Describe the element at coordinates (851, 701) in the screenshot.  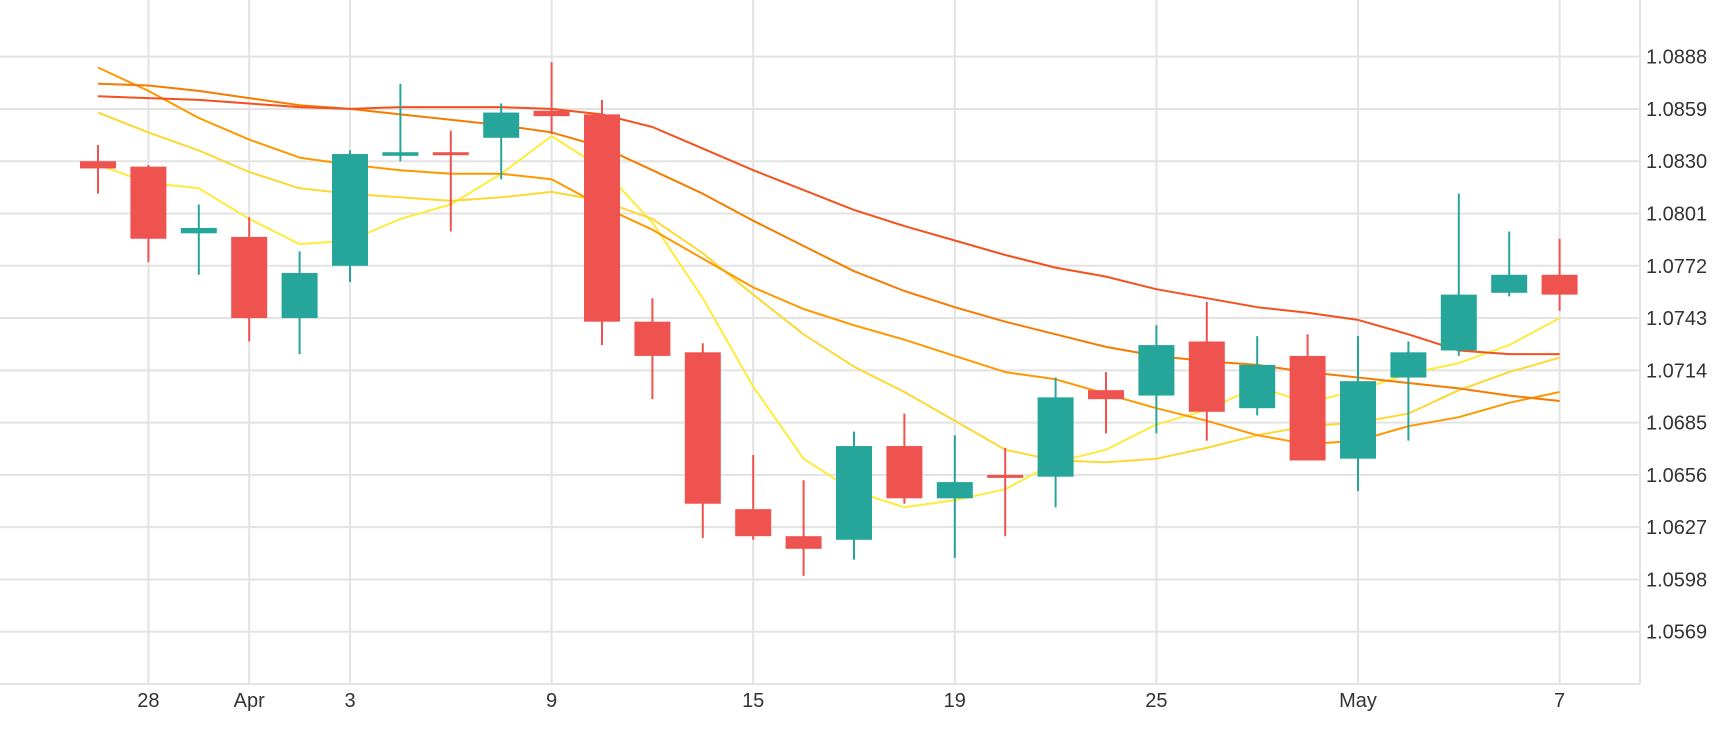
I see `x-axis-labels: 28 Apr 3 9 15 19 25 May 7` at that location.